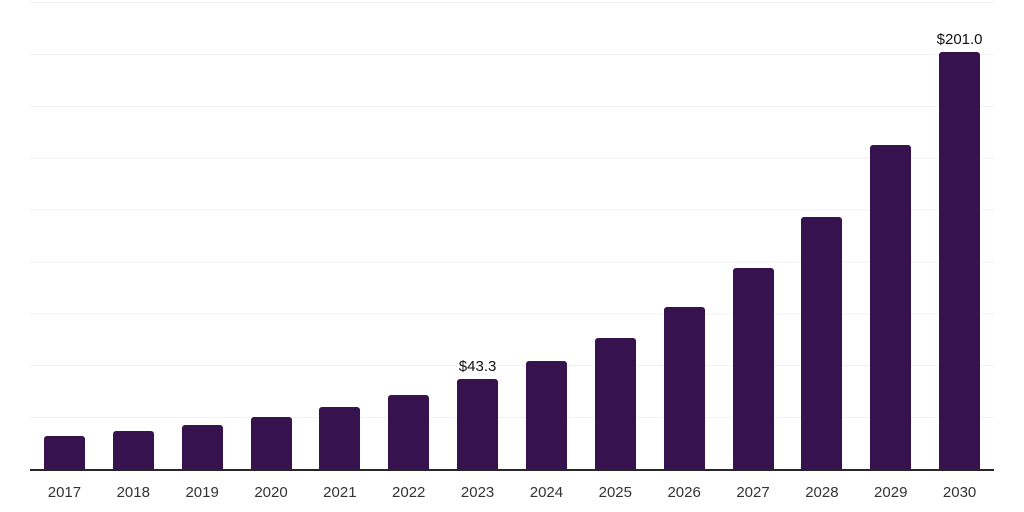 The height and width of the screenshot is (512, 1024). What do you see at coordinates (271, 492) in the screenshot?
I see `x-tick-2020: 2020` at bounding box center [271, 492].